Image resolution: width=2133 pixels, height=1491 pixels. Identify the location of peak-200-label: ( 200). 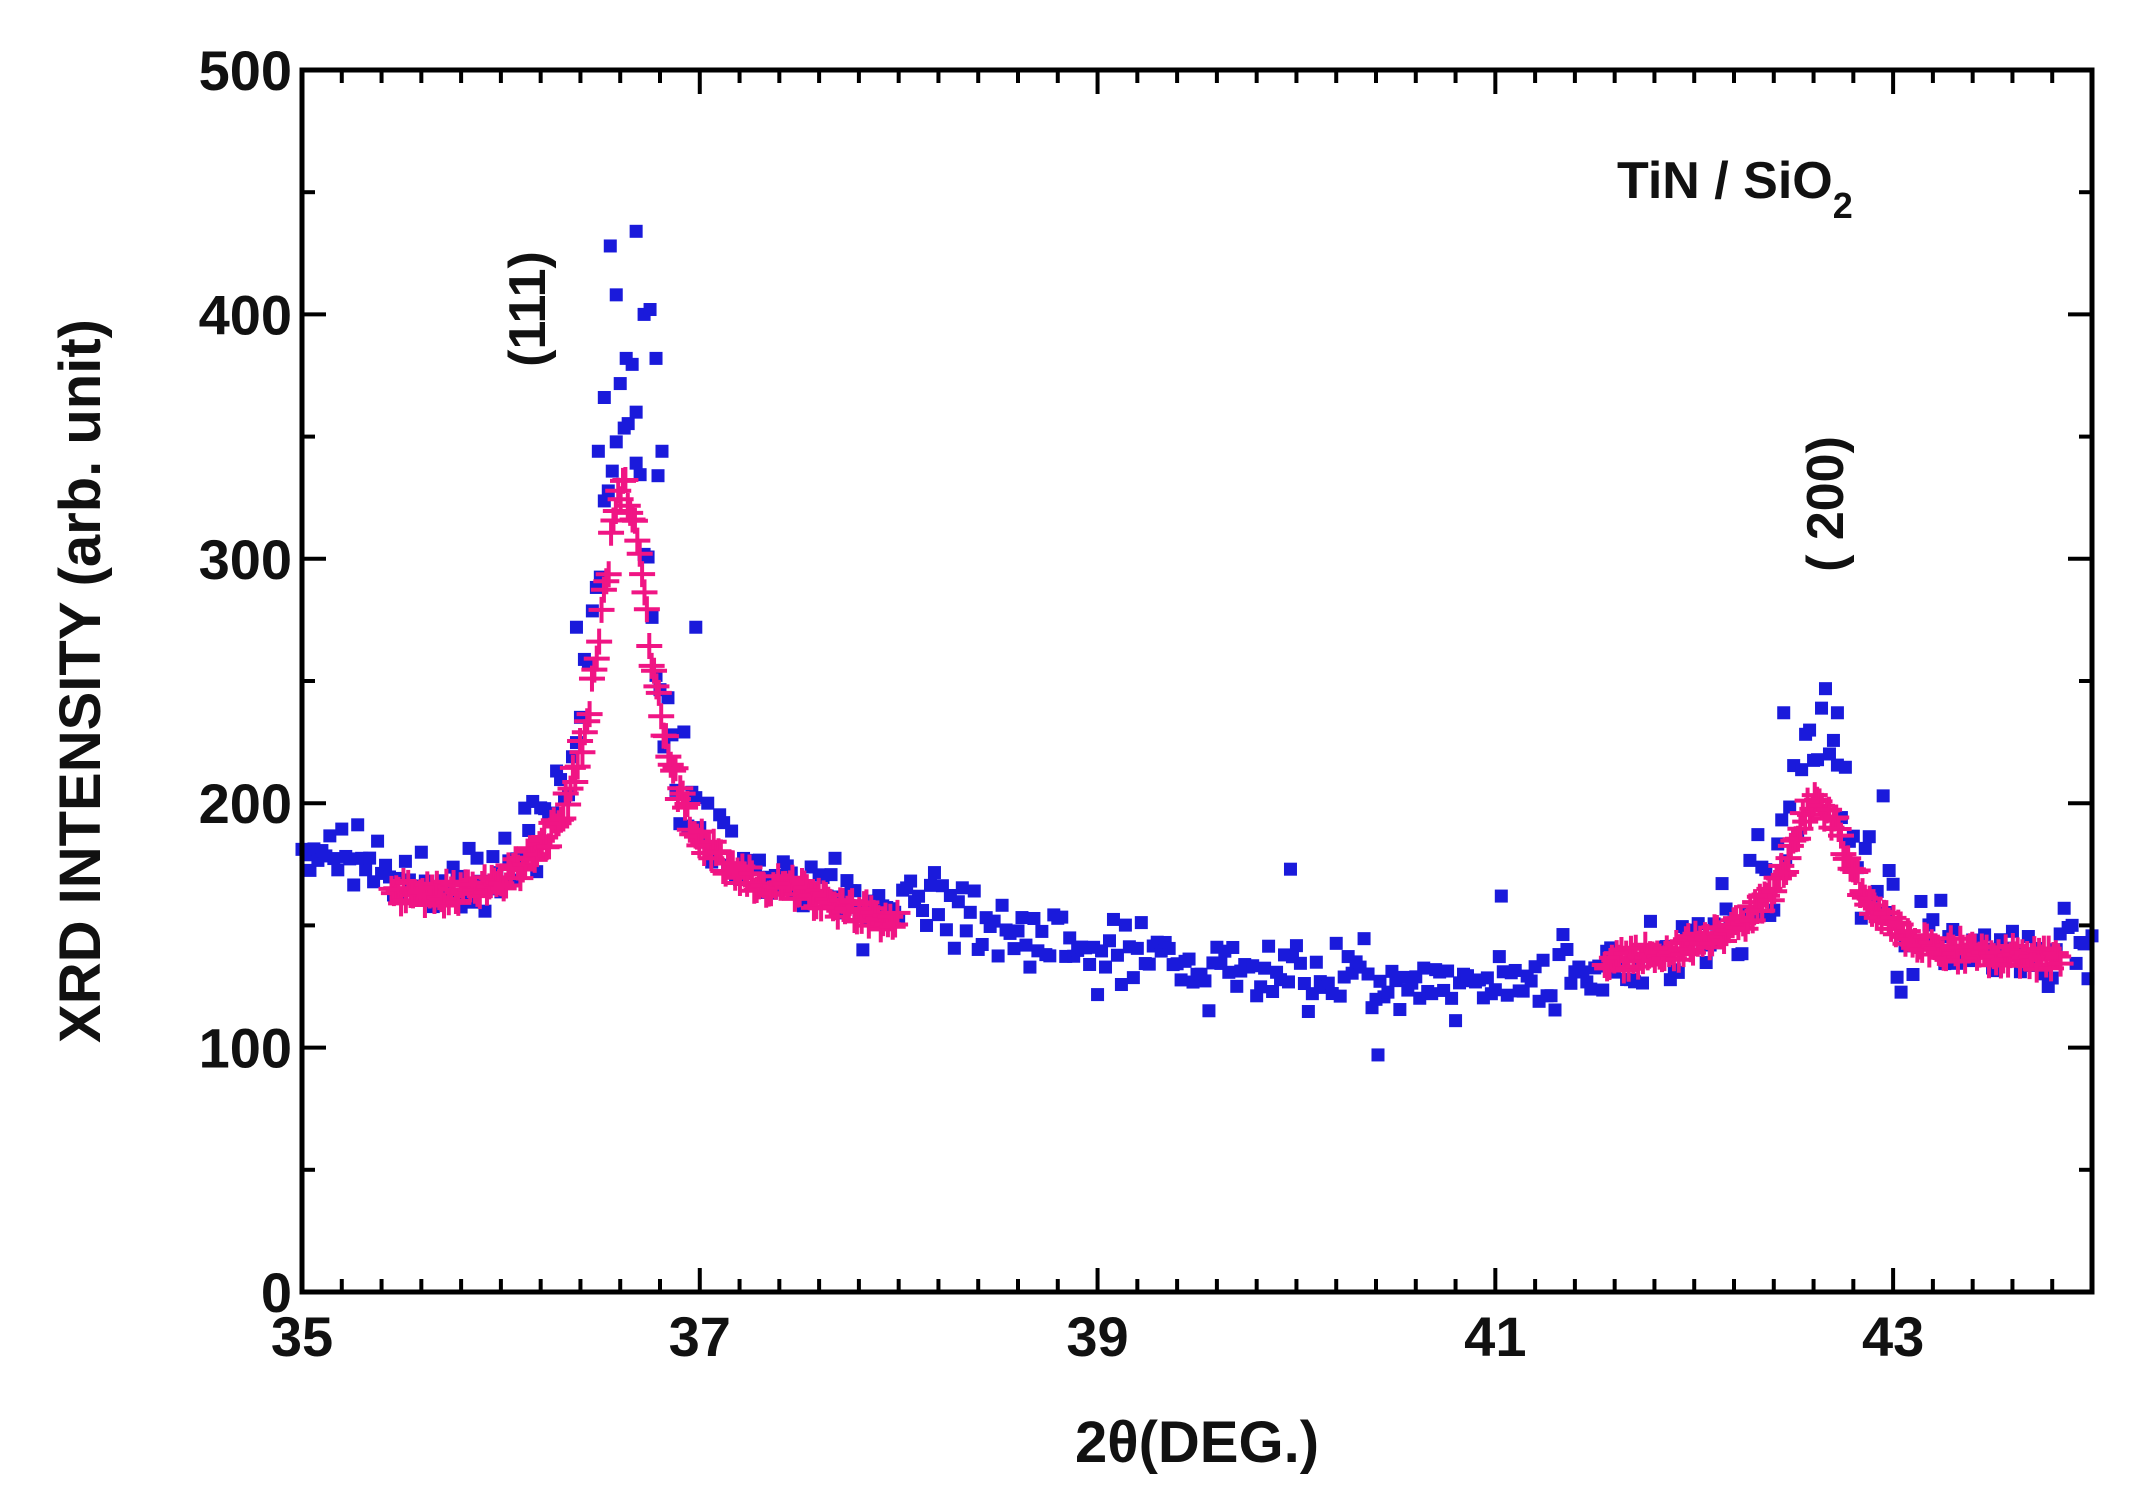
(1826, 504).